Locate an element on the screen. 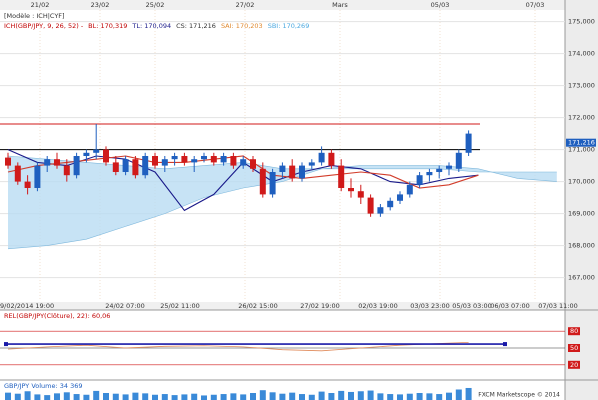  price-tag: 171,216 is located at coordinates (581, 143).